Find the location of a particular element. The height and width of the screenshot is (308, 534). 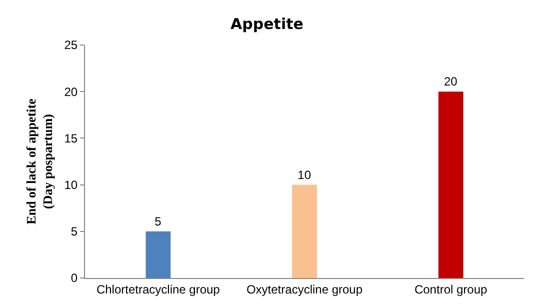

y-tick-label: 0 is located at coordinates (74, 278).